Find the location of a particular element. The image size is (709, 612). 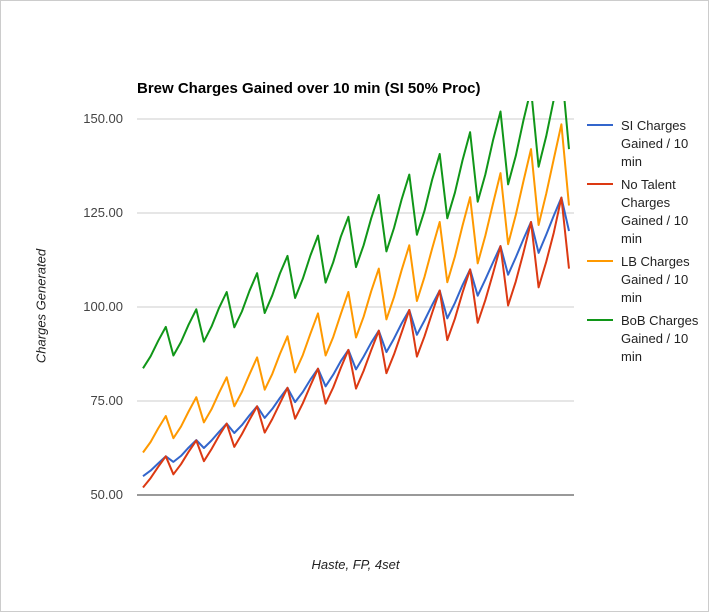

legend-item-no-talent: No Talent Charges Gained / 10 min is located at coordinates (646, 212).